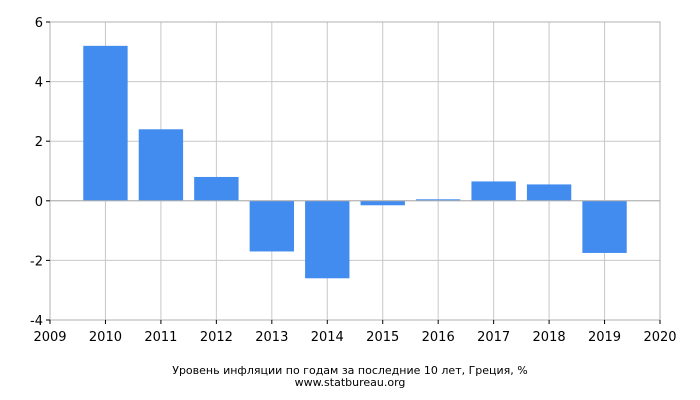  Describe the element at coordinates (438, 200) in the screenshot. I see `bar-2016` at that location.